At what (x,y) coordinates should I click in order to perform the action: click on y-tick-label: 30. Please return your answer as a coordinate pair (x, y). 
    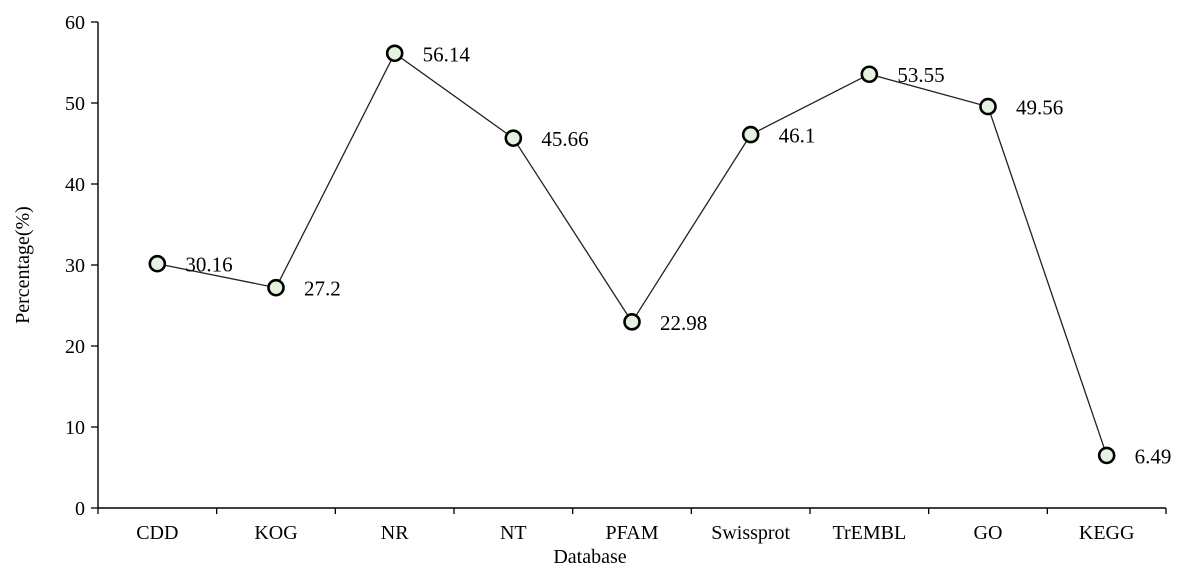
    Looking at the image, I should click on (75, 266).